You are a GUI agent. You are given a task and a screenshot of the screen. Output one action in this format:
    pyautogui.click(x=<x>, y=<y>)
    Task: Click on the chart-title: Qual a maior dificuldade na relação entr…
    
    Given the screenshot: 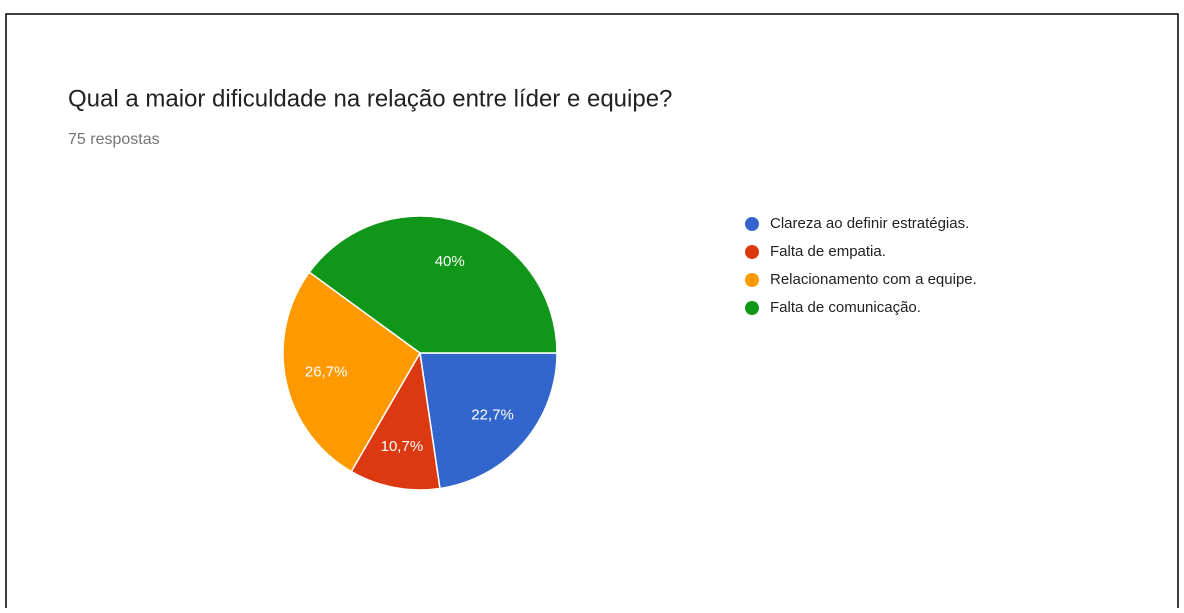 What is the action you would take?
    pyautogui.click(x=370, y=98)
    